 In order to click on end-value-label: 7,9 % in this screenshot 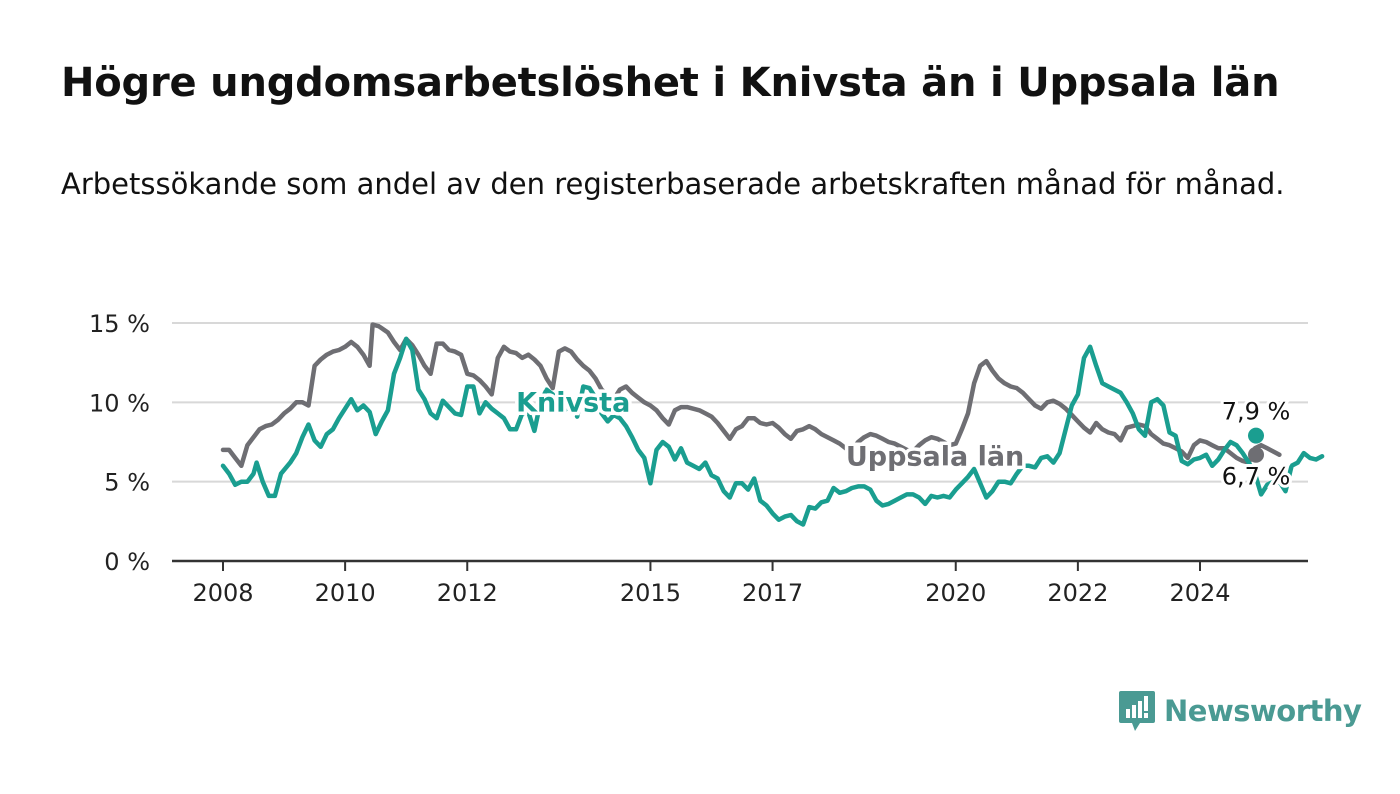, I will do `click(1256, 412)`.